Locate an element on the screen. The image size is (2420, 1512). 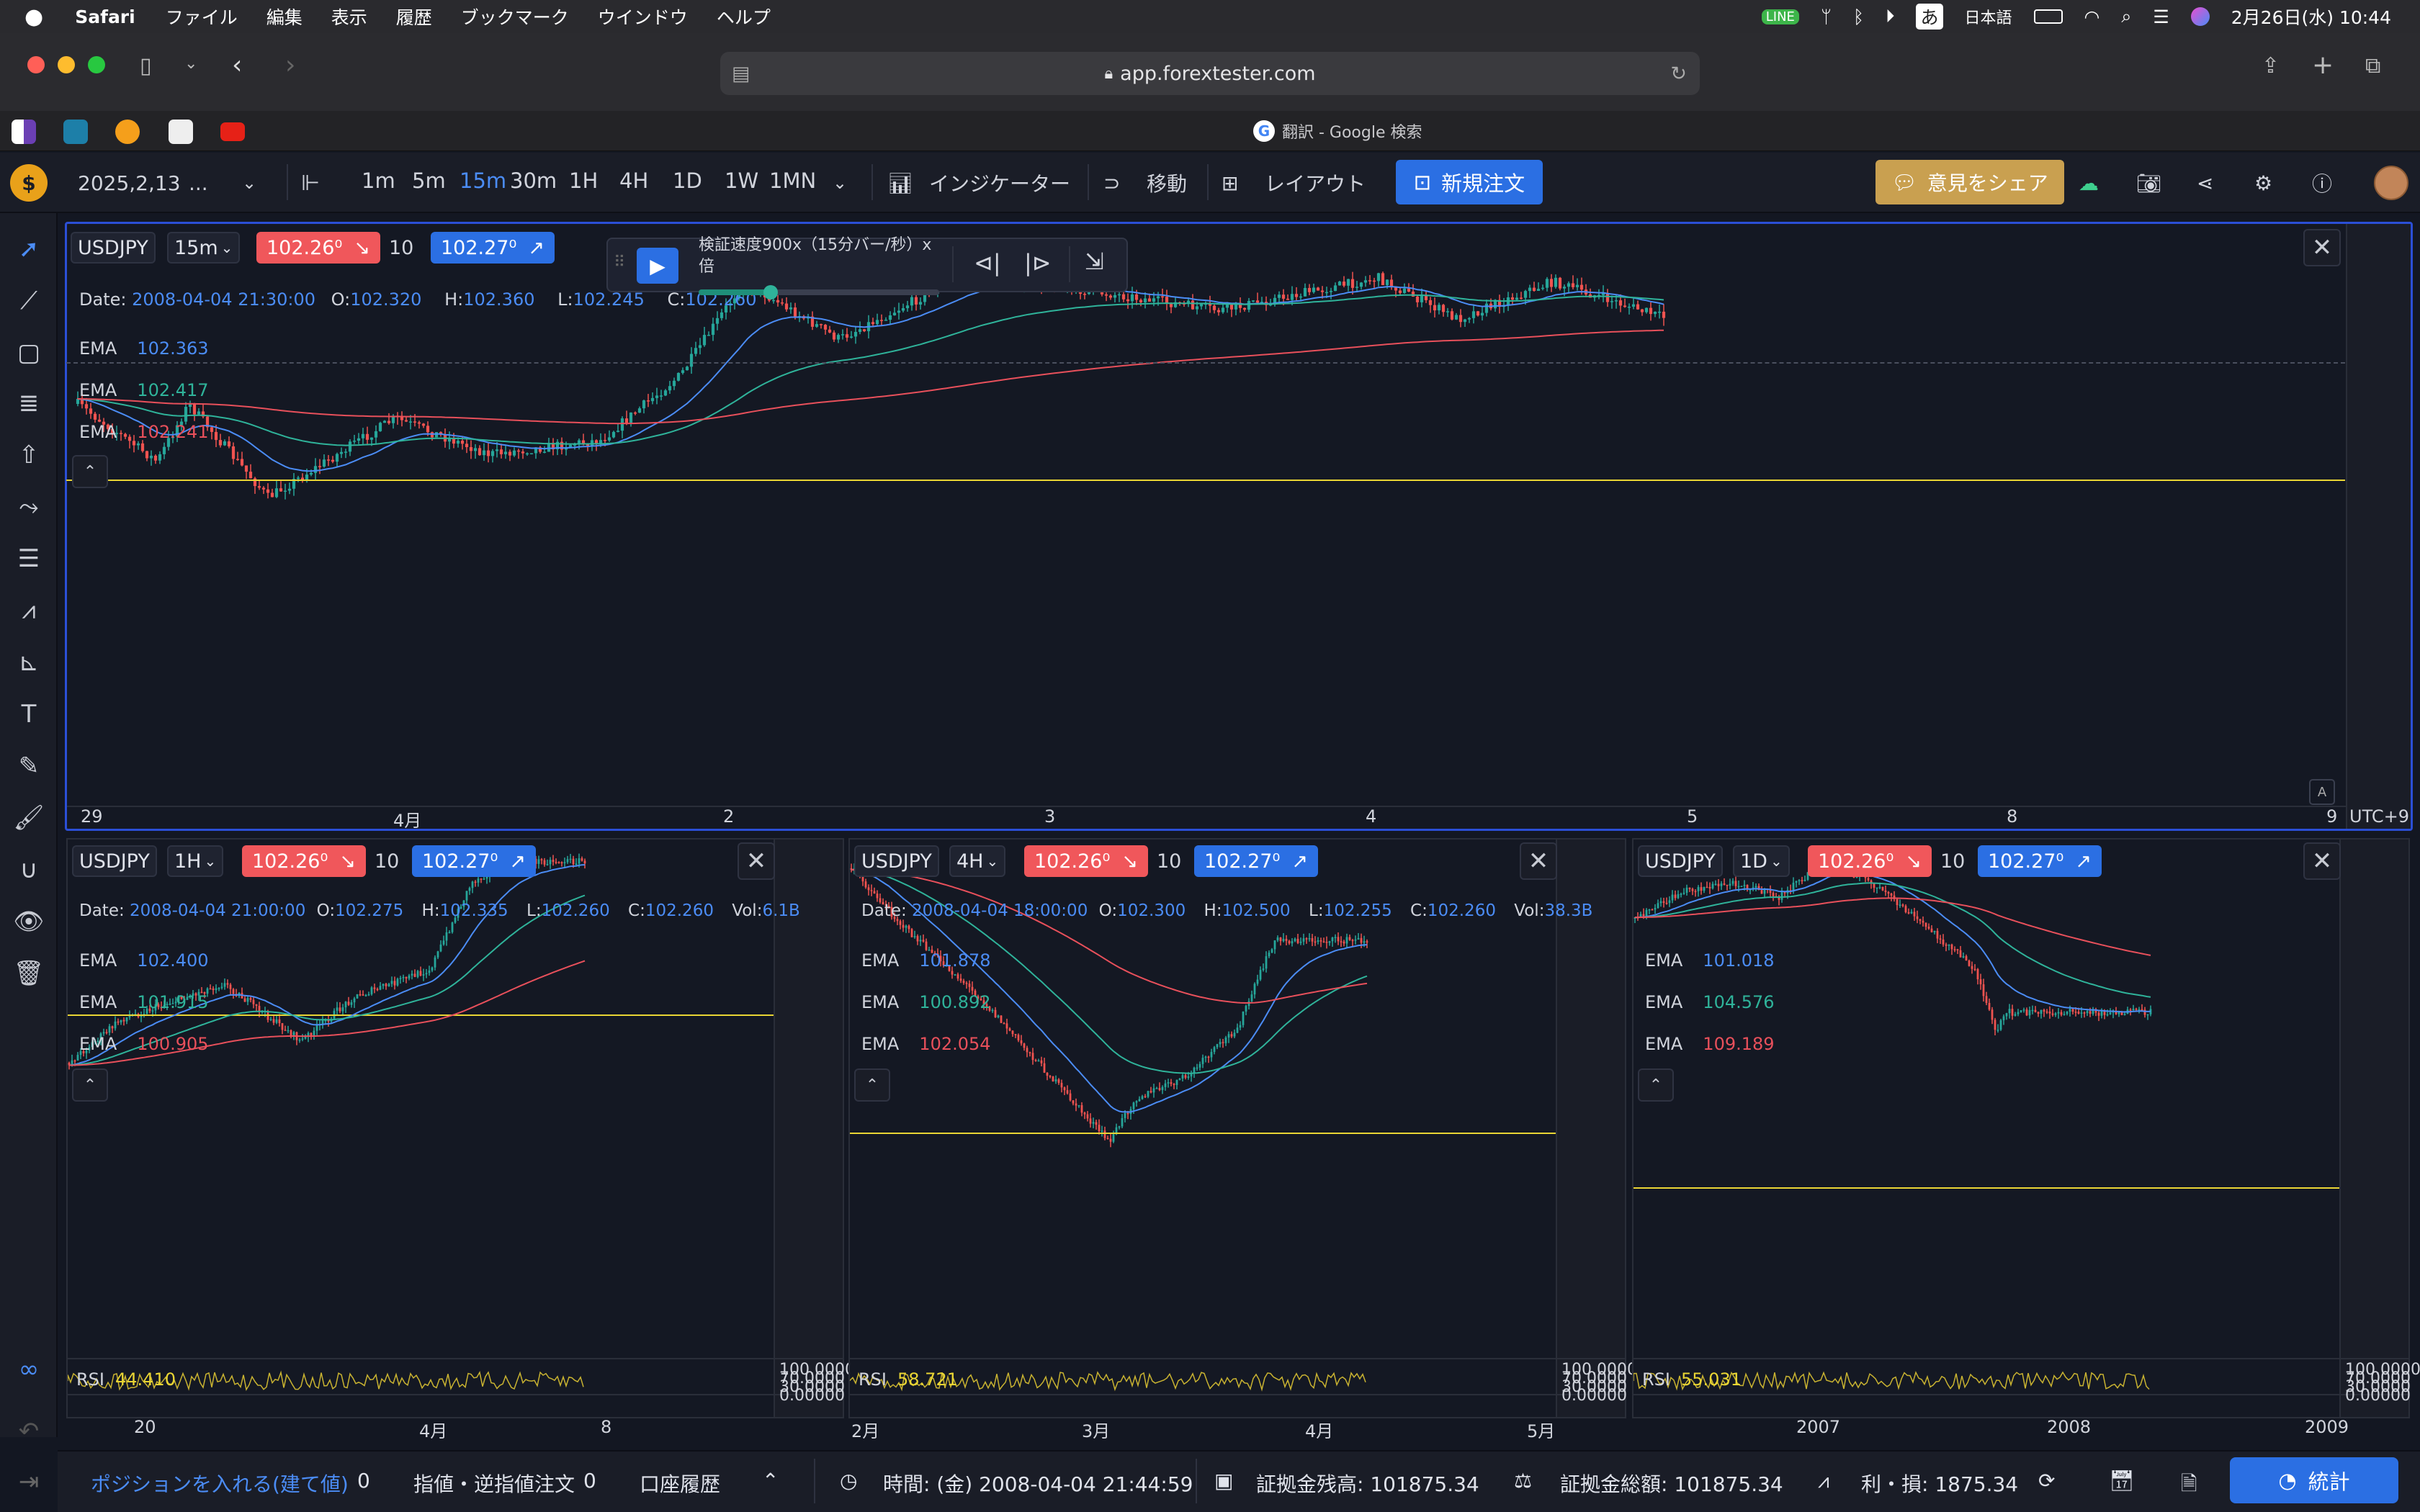
price-plot-4h is located at coordinates (1203, 1092).